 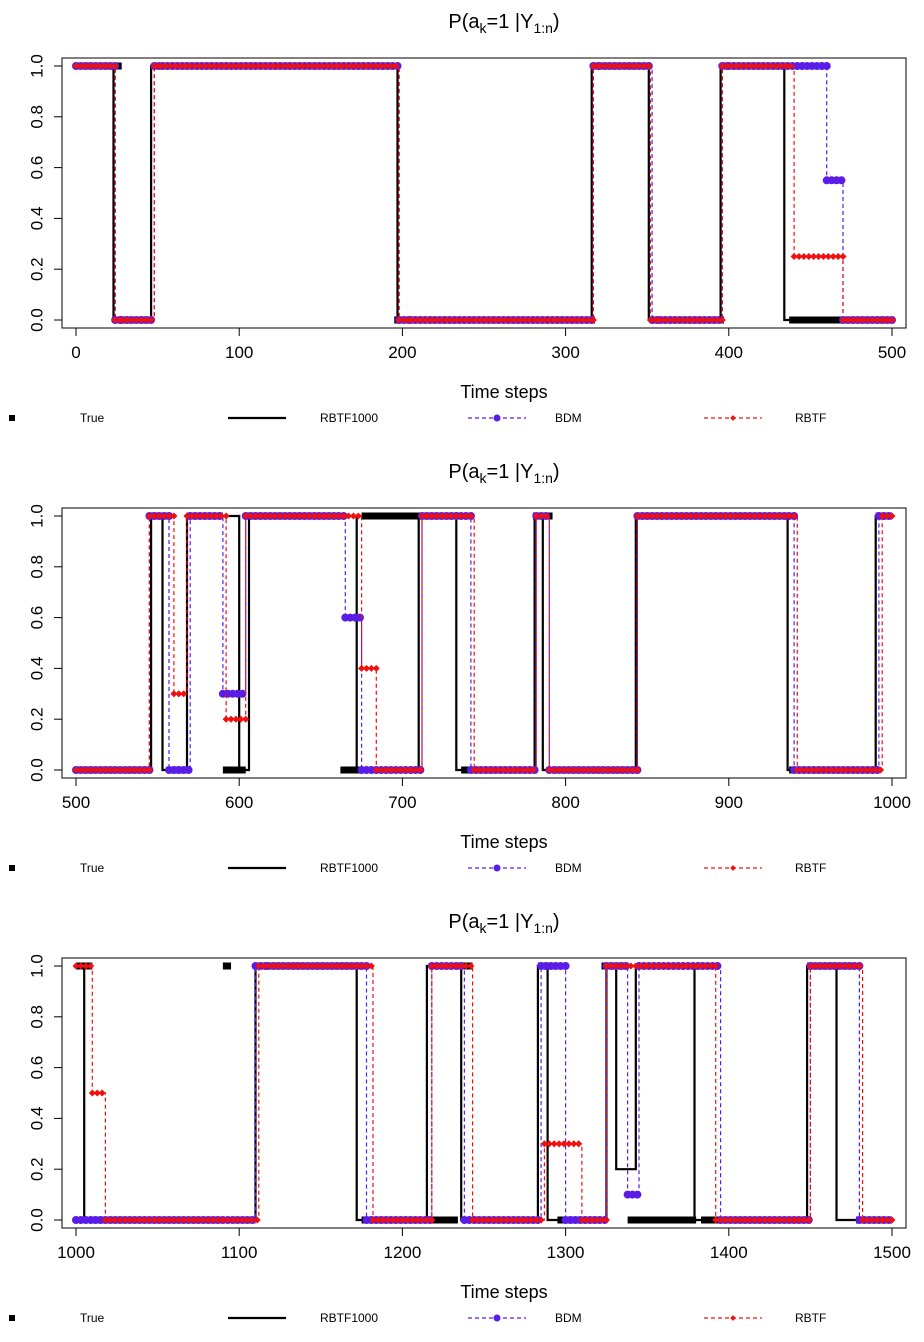 What do you see at coordinates (76, 802) in the screenshot?
I see `x-tick-label: 500` at bounding box center [76, 802].